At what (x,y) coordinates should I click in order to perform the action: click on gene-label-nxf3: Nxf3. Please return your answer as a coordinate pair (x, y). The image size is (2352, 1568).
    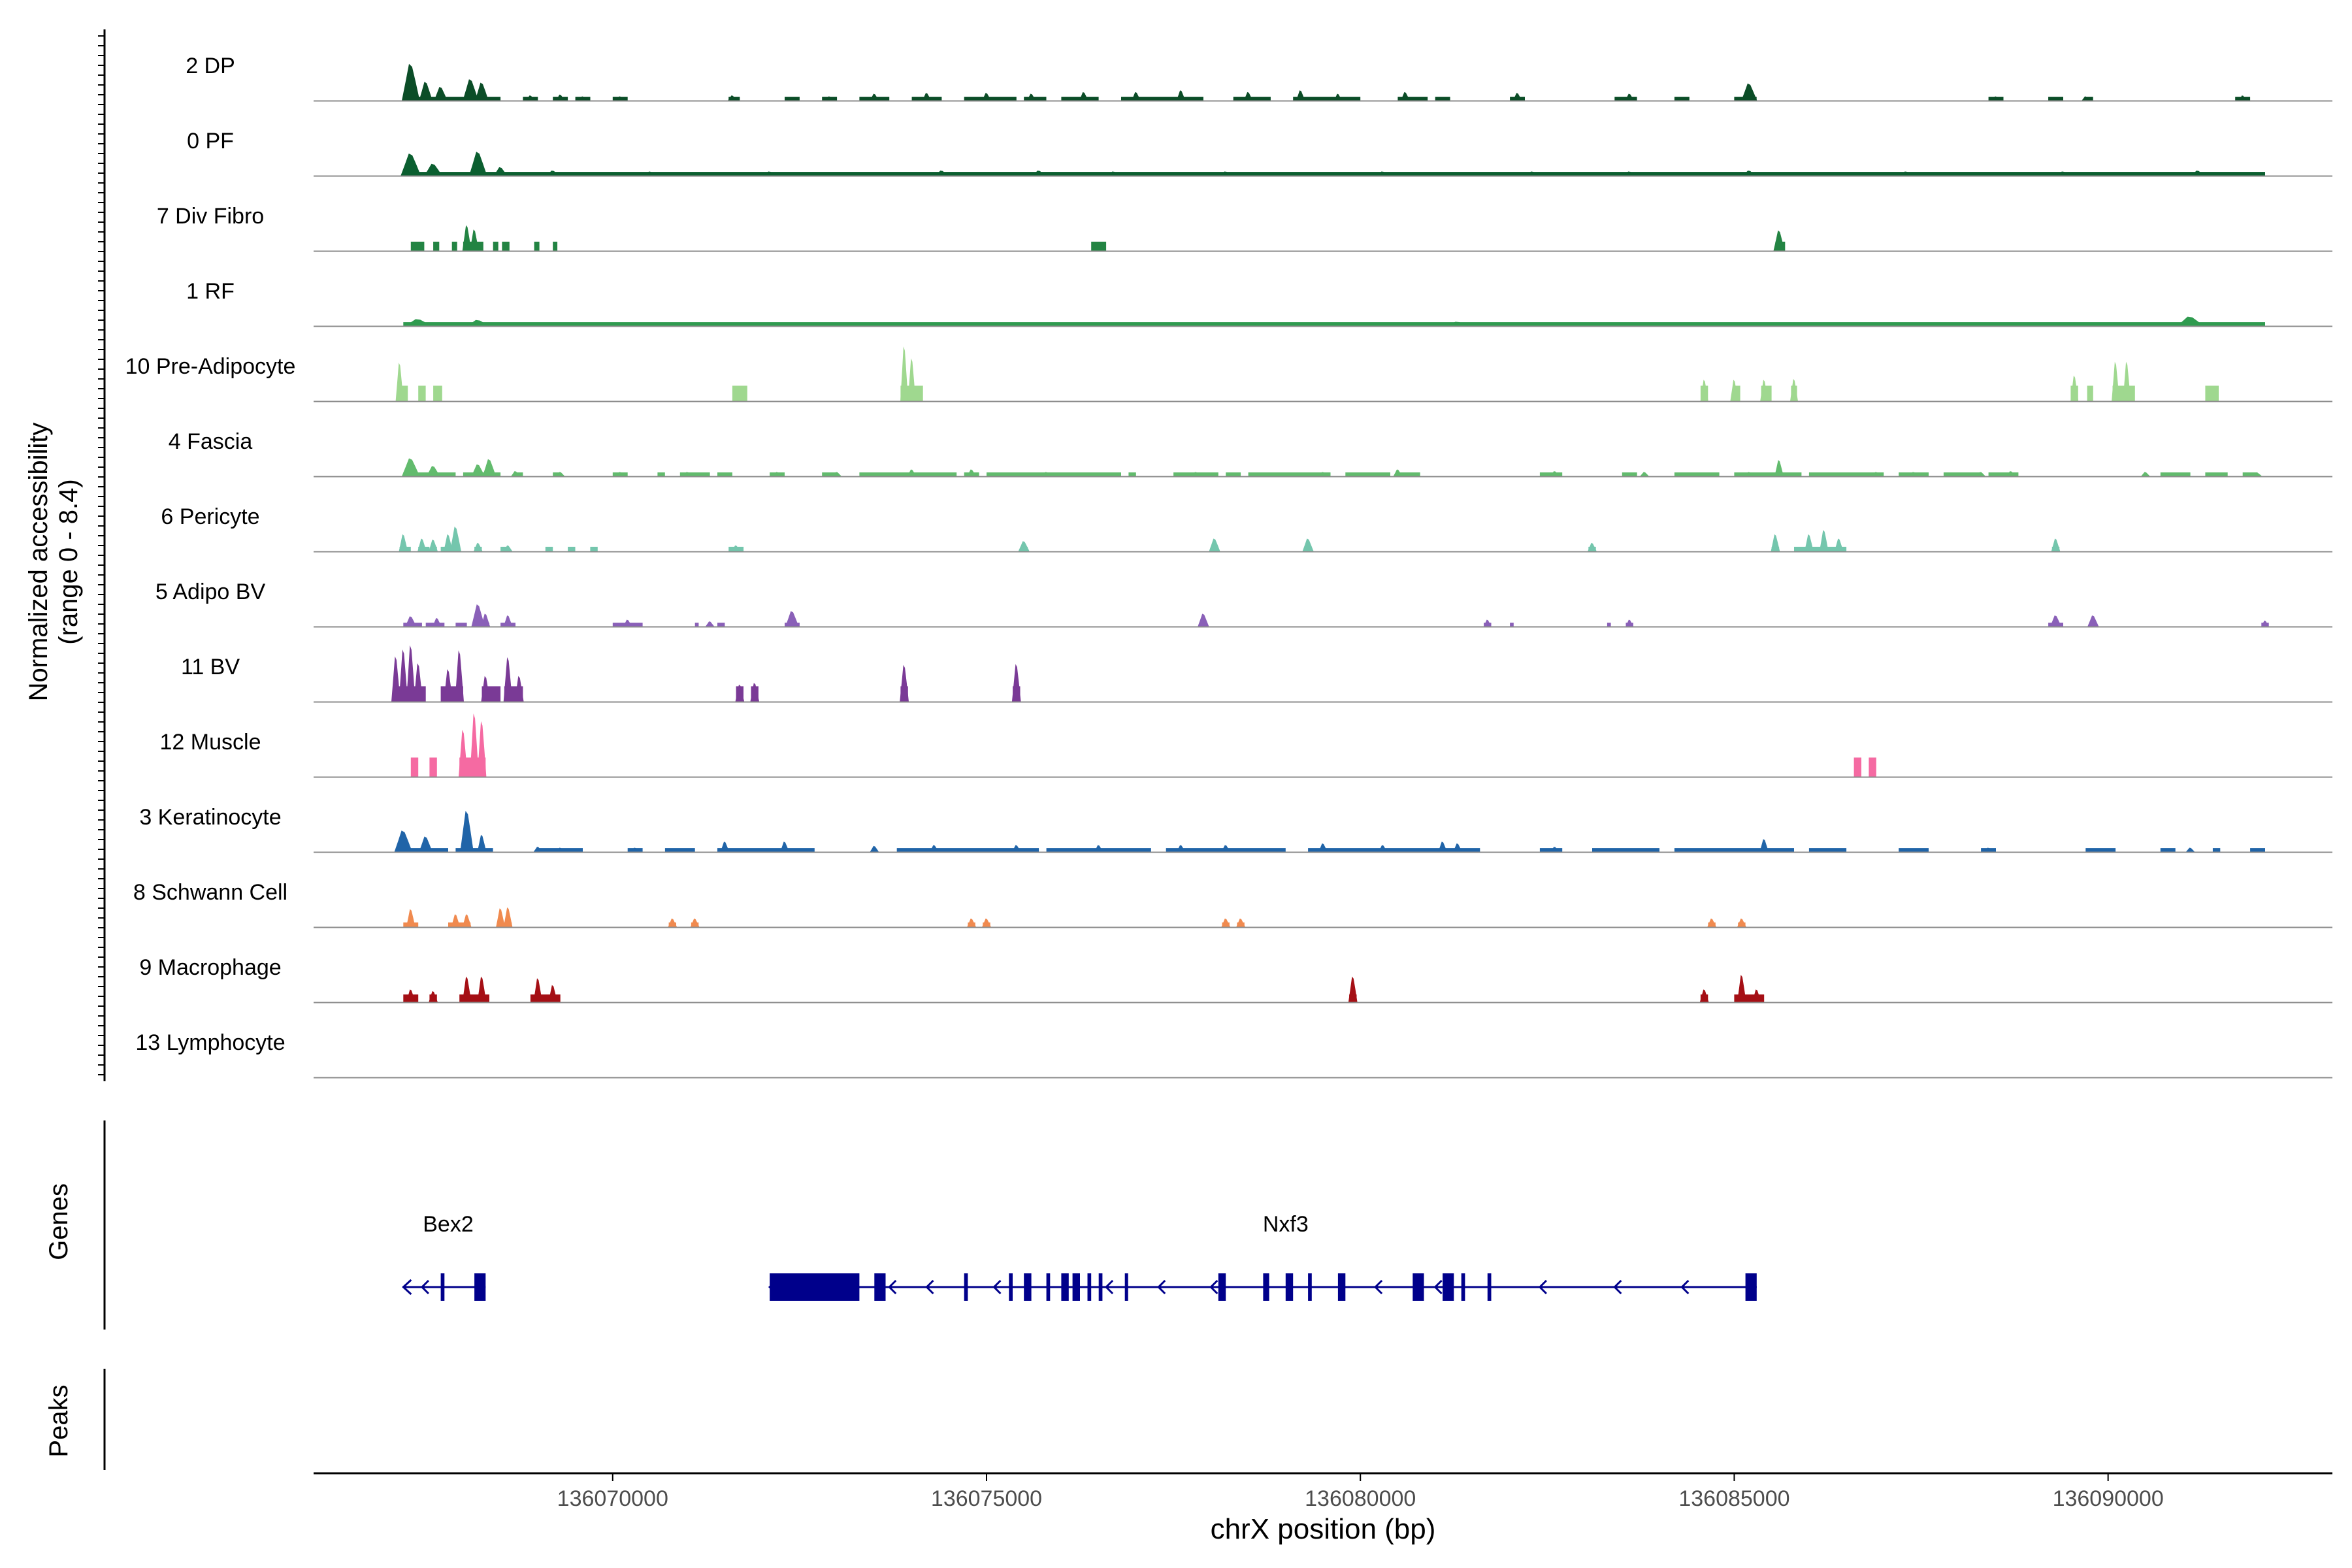
    Looking at the image, I should click on (1286, 1224).